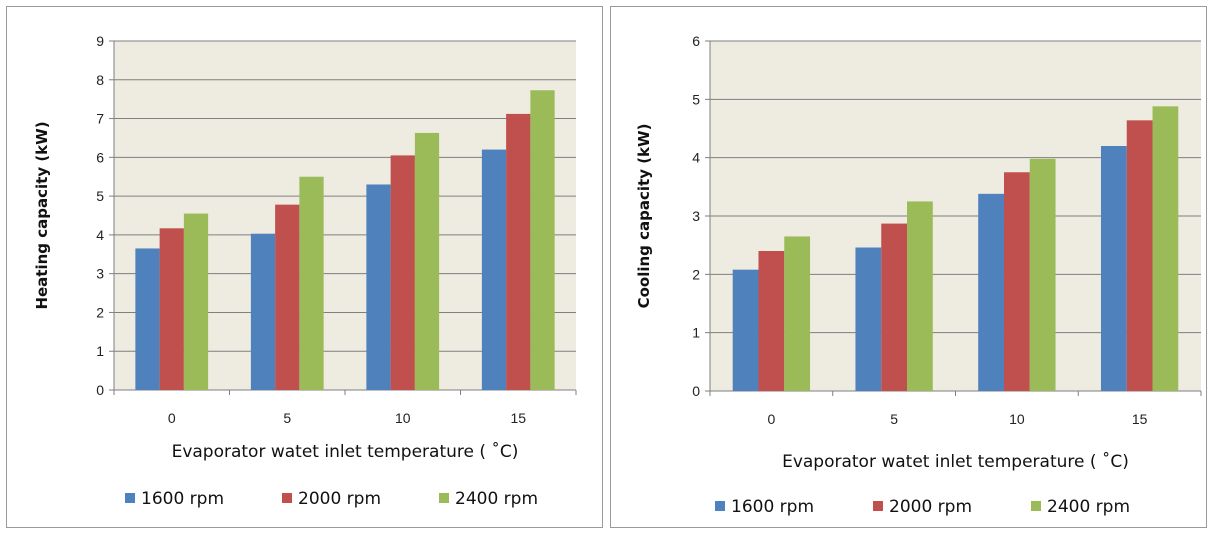  What do you see at coordinates (42, 215) in the screenshot?
I see `y-axis-title: Heating capacity (kW)` at bounding box center [42, 215].